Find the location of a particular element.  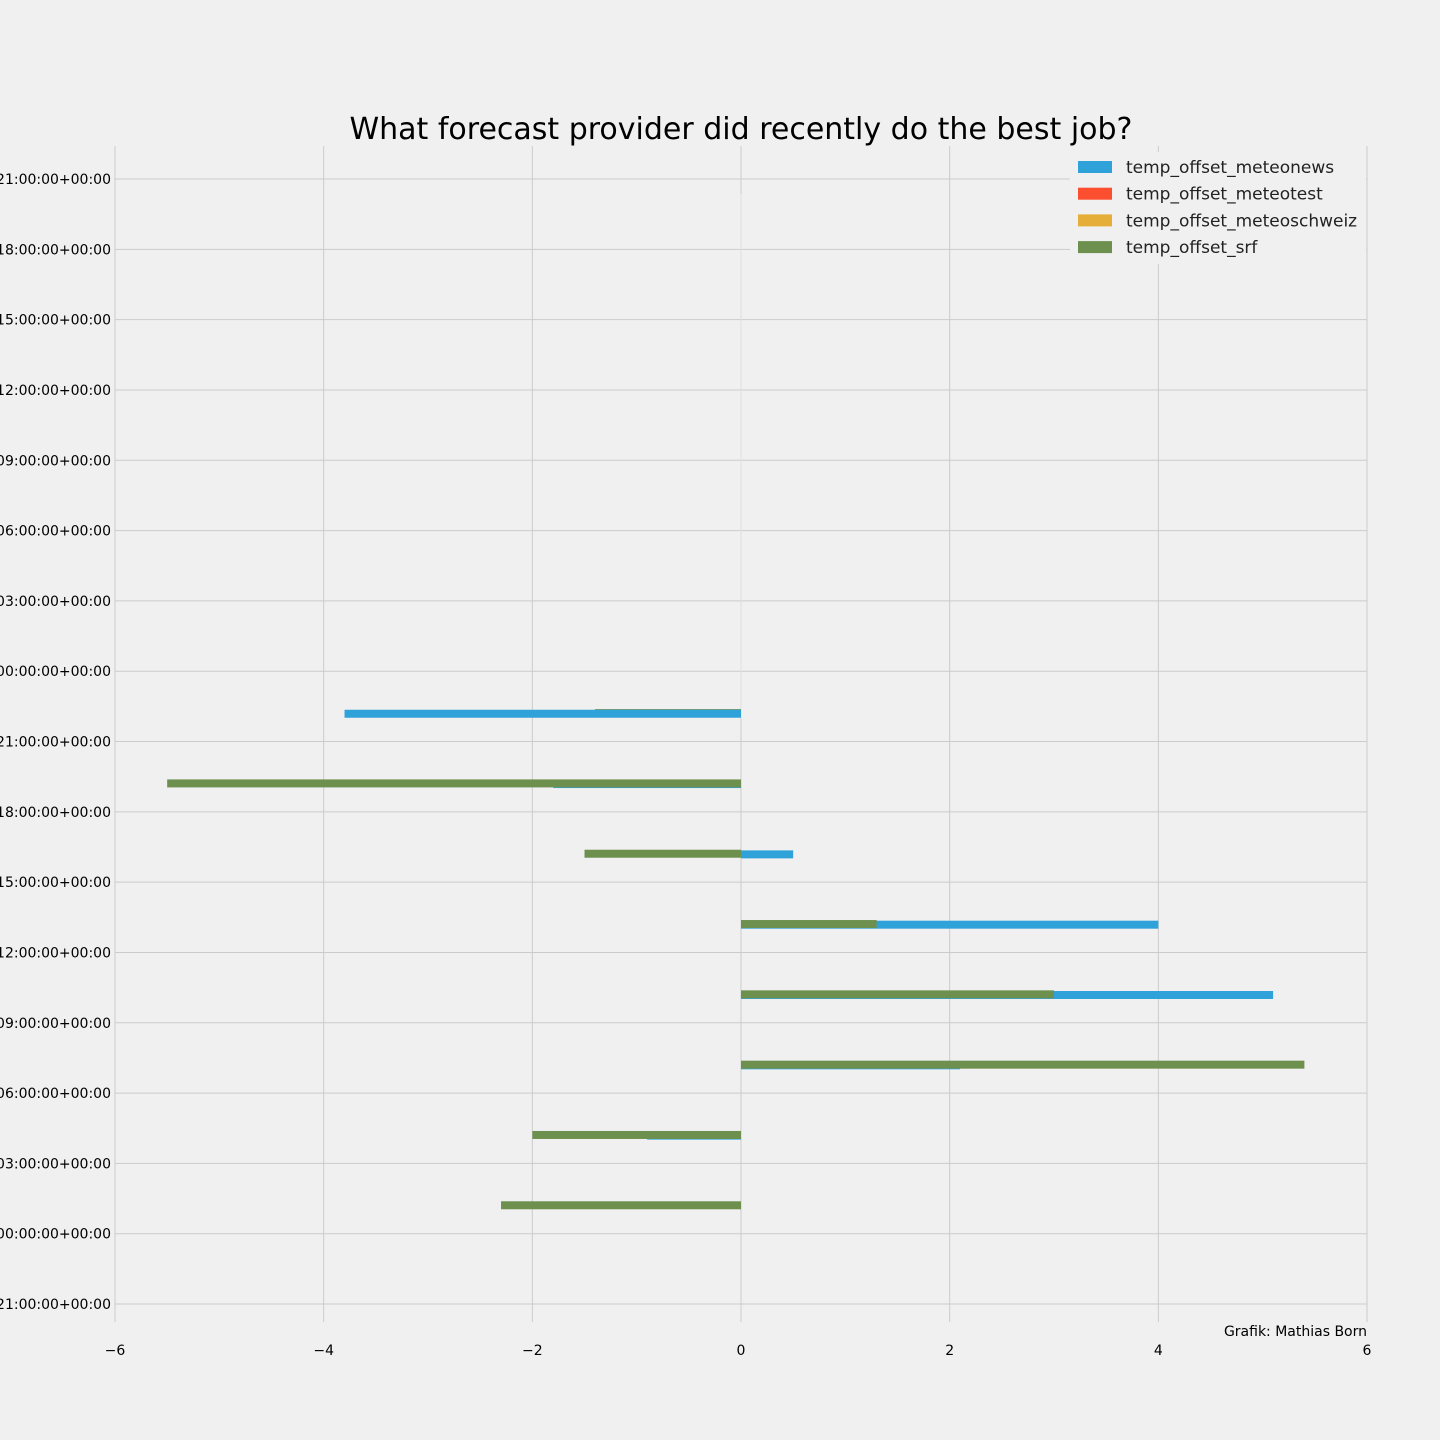

x-axis: −6 −4 −2 0 2 4 6 is located at coordinates (738, 1351).